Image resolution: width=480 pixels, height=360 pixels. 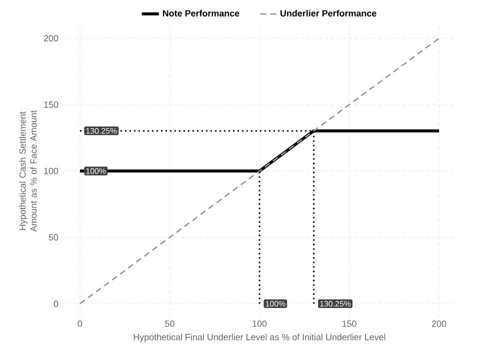 What do you see at coordinates (328, 13) in the screenshot?
I see `legend-label: Underlier Performance` at bounding box center [328, 13].